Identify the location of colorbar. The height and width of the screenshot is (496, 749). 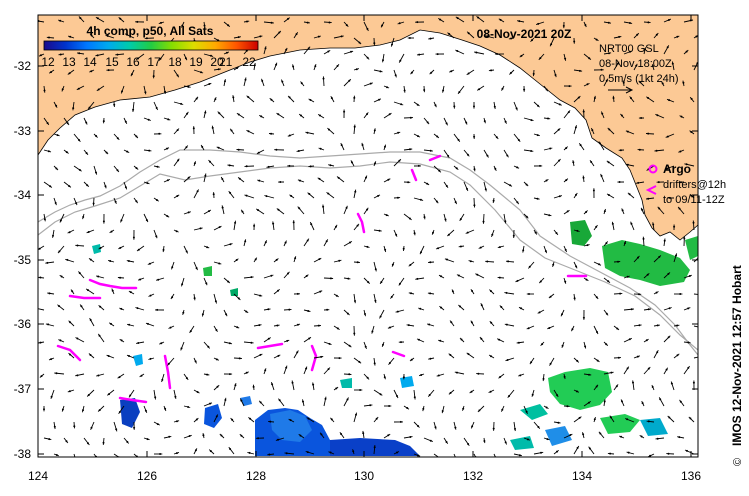
(151, 45).